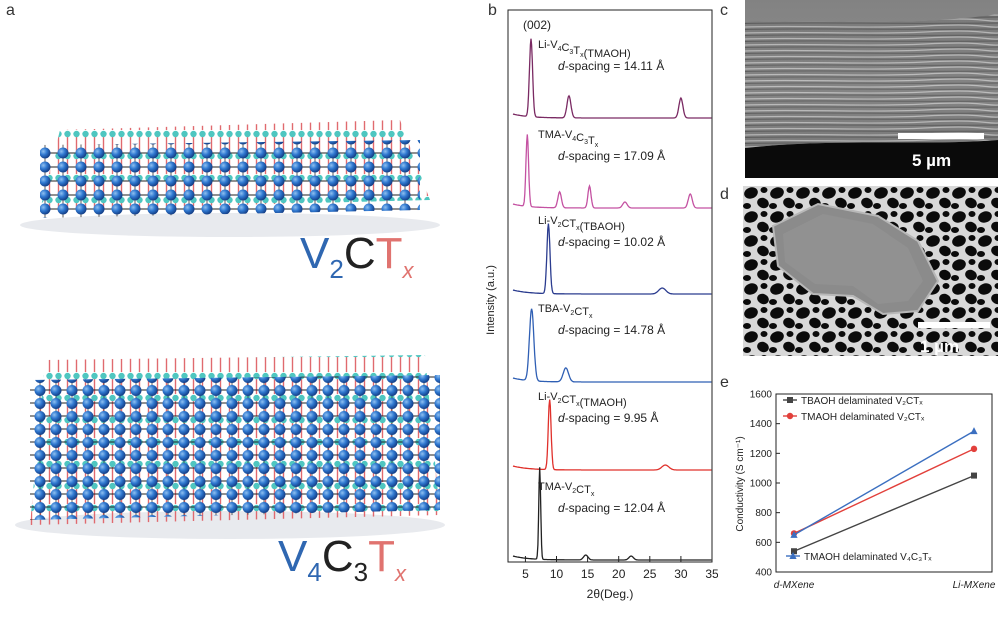 The height and width of the screenshot is (622, 1000). I want to click on xrd-d-spacing: d-spacing = 12.04 Å, so click(611, 507).